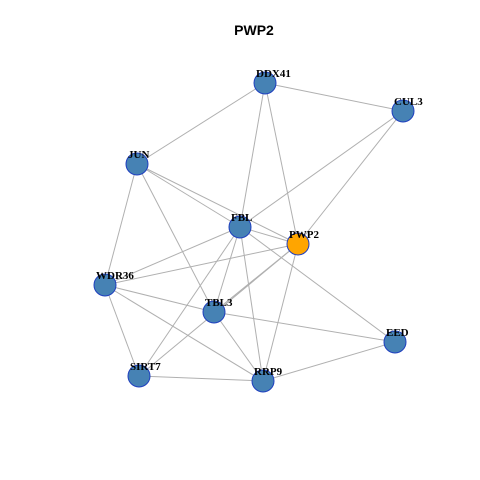 Image resolution: width=480 pixels, height=480 pixels. Describe the element at coordinates (268, 372) in the screenshot. I see `node-label: RRP9` at that location.